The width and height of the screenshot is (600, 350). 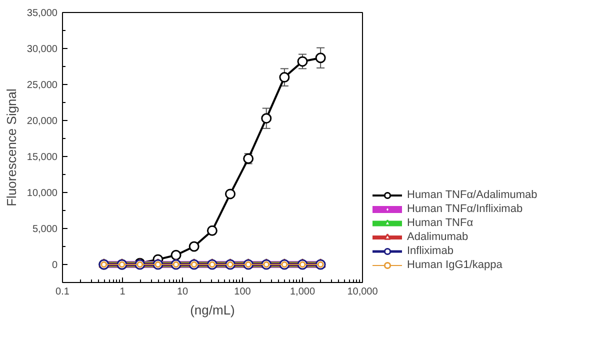 I want to click on x-tick-label: 100, so click(x=243, y=292).